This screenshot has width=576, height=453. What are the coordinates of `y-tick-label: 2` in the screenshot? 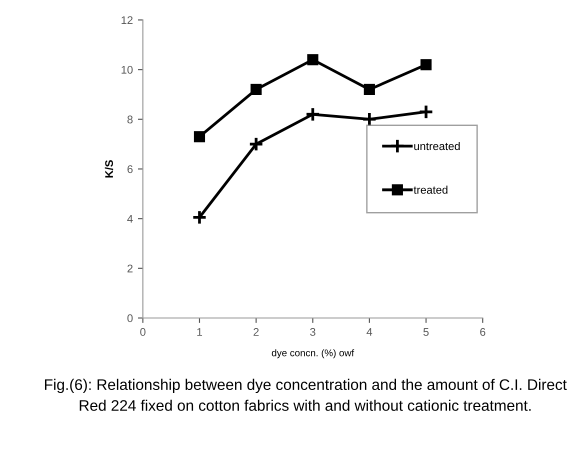 It's located at (130, 268).